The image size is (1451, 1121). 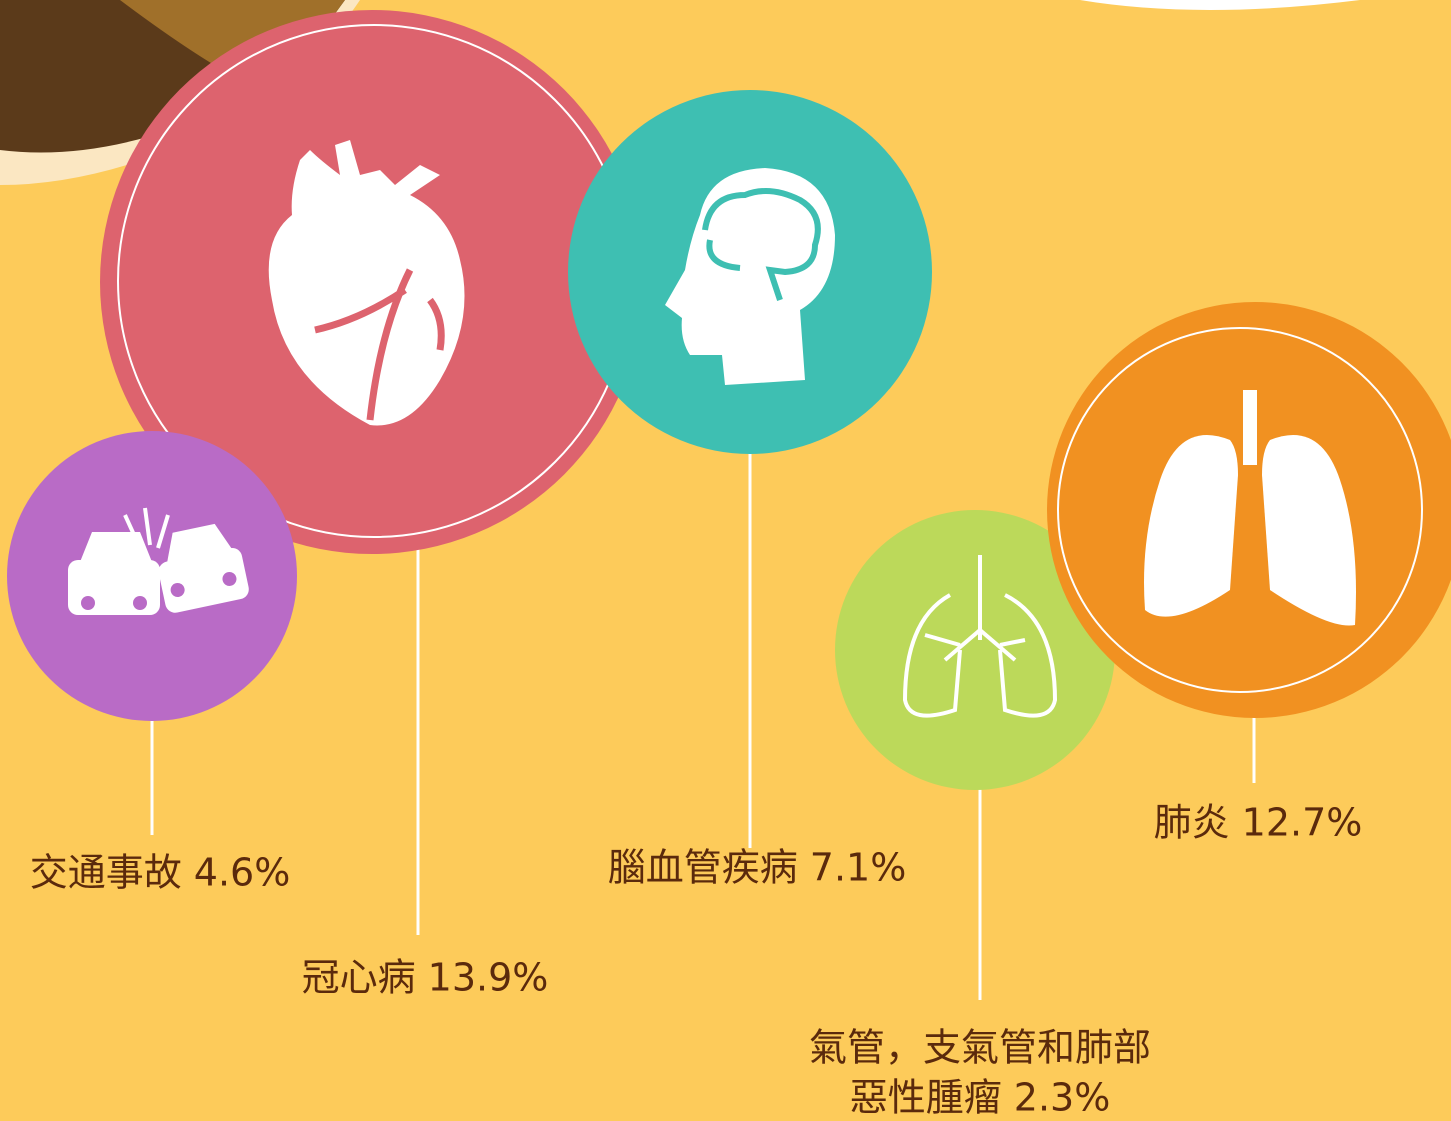 I want to click on cause-label: 惡性腫瘤 2.3%, so click(x=980, y=1098).